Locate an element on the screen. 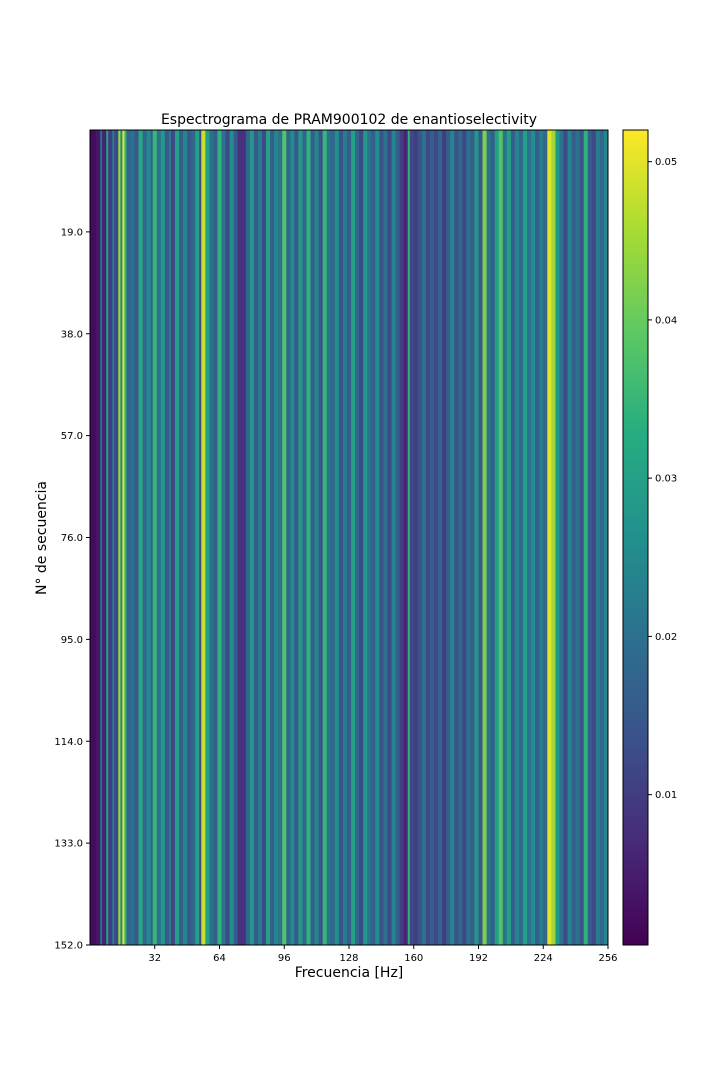  y-tick-label: 38.0 is located at coordinates (72, 334).